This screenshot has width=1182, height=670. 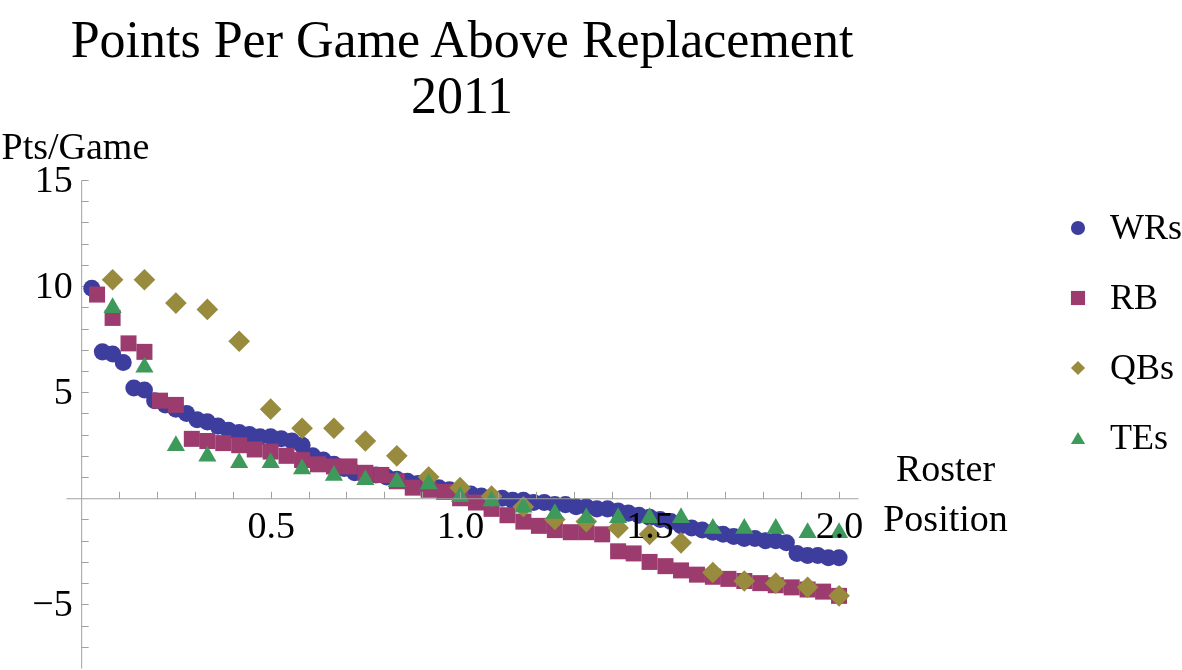 I want to click on legend-label: QBs, so click(x=1142, y=367).